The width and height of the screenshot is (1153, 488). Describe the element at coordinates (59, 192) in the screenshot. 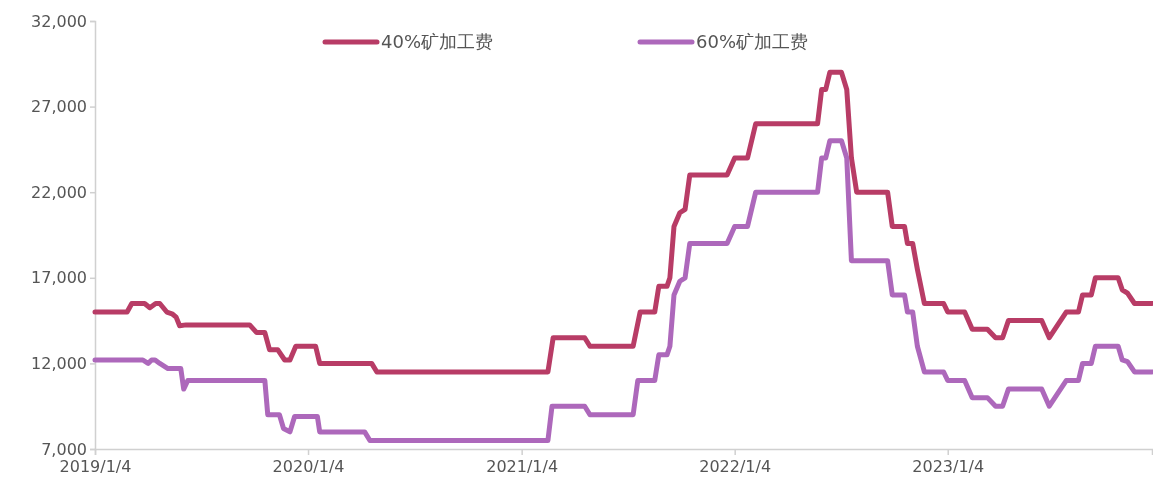

I see `y-tick-label: 22,000` at that location.